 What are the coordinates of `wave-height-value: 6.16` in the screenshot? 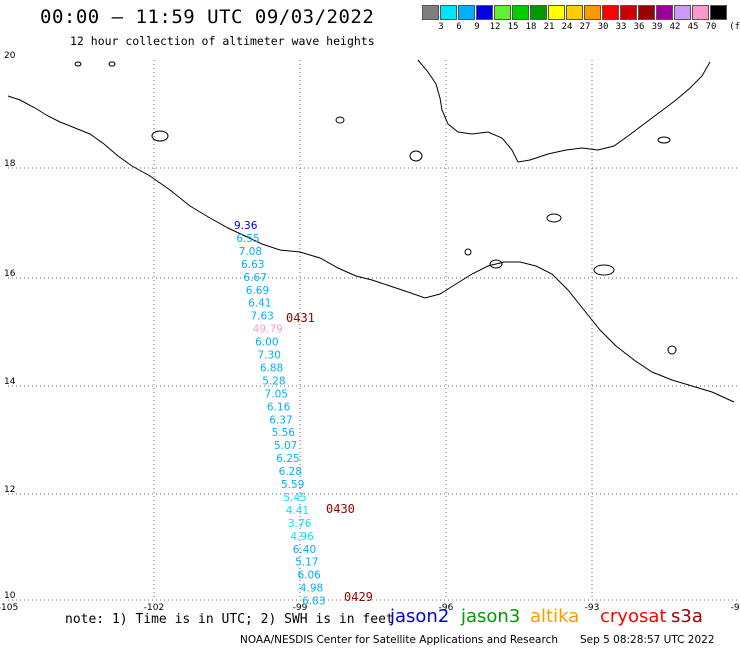 It's located at (279, 407).